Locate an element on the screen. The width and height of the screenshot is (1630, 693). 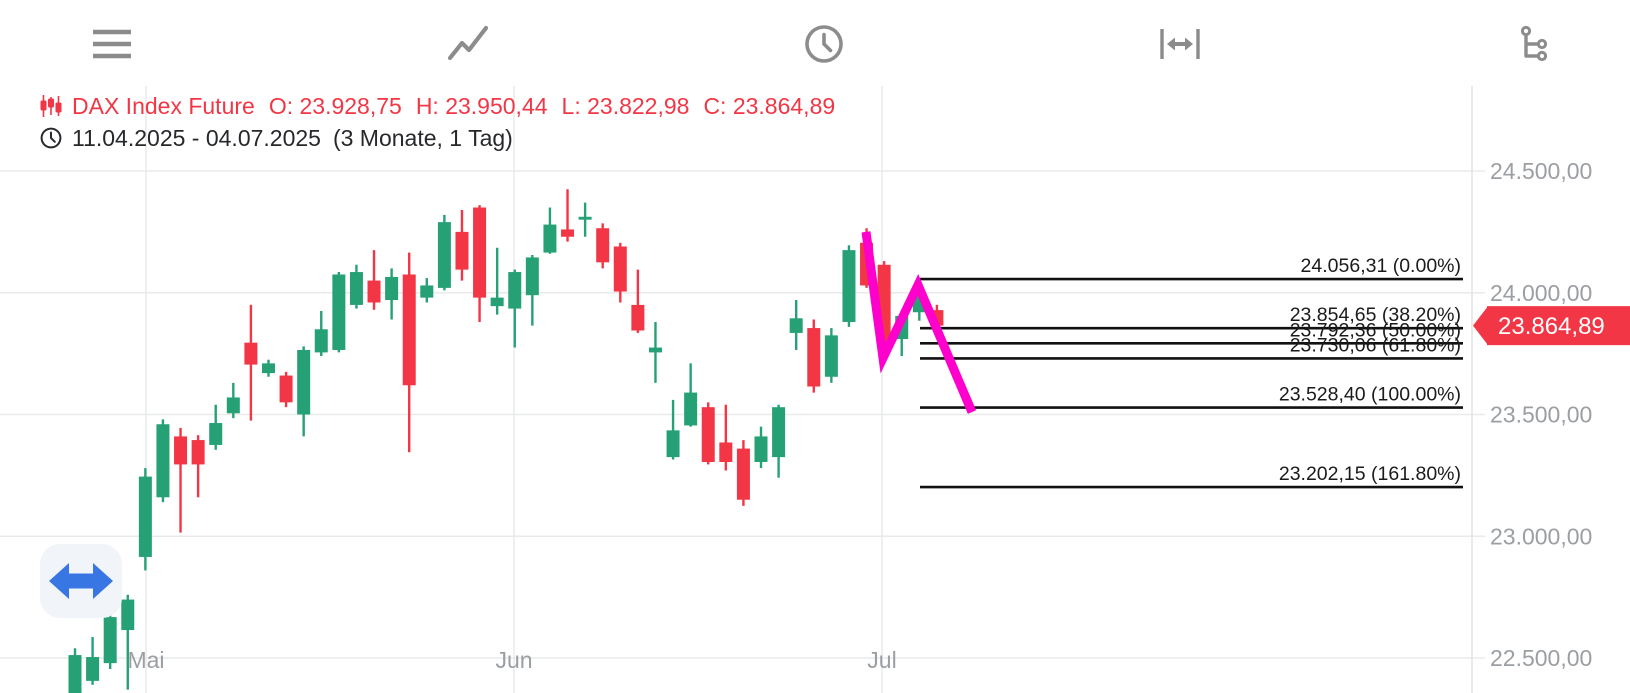
clock-small-icon is located at coordinates (51, 138).